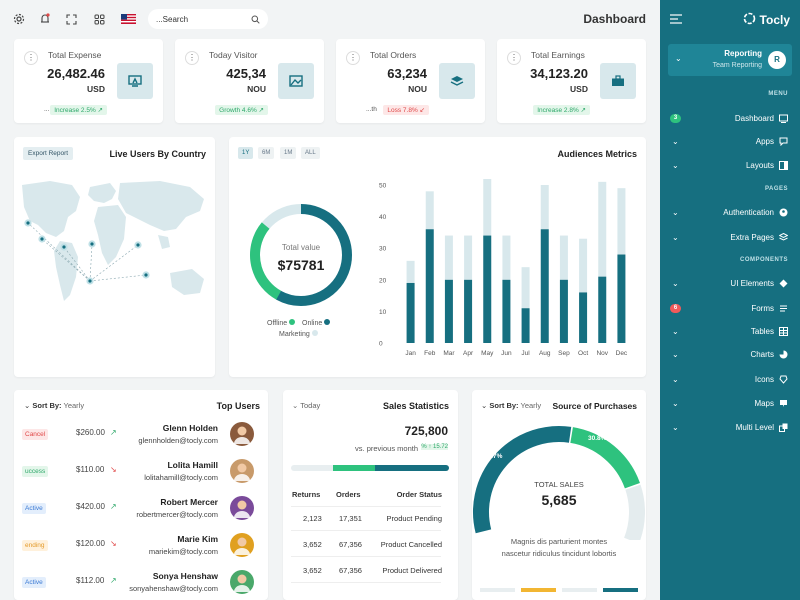 This screenshot has height=600, width=800. Describe the element at coordinates (54, 405) in the screenshot. I see `sort-by-dropdown: ⌄ Sort By: Yearly` at that location.